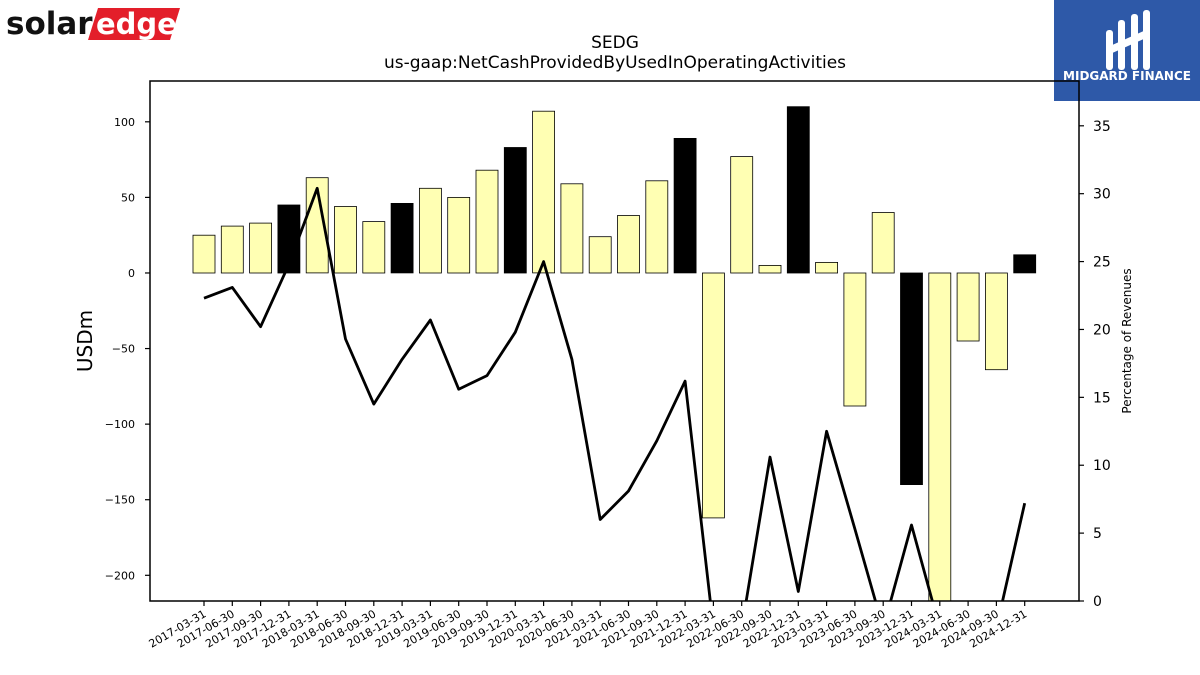 The width and height of the screenshot is (1200, 675). What do you see at coordinates (1097, 602) in the screenshot?
I see `y2-tick-label: 0` at bounding box center [1097, 602].